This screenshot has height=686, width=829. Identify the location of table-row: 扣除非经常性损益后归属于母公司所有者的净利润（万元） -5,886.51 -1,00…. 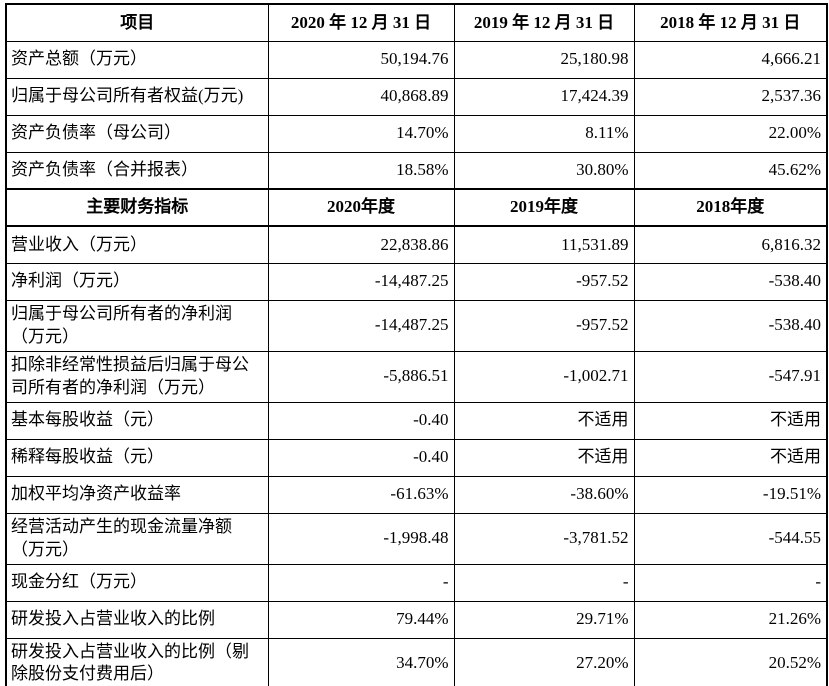
(416, 376).